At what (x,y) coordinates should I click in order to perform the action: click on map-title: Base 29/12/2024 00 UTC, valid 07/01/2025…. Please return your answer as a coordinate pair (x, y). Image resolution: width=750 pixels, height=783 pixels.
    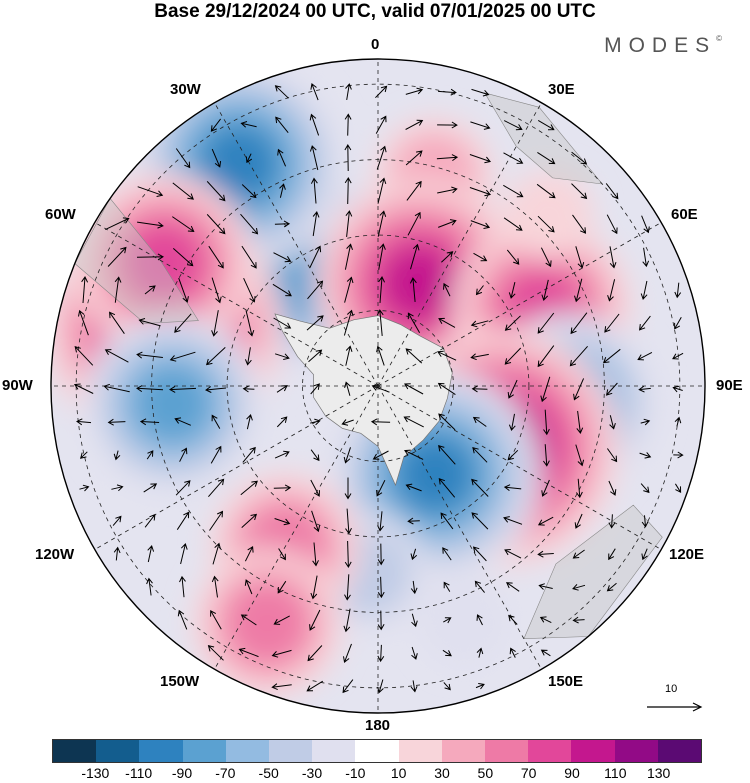
    Looking at the image, I should click on (375, 11).